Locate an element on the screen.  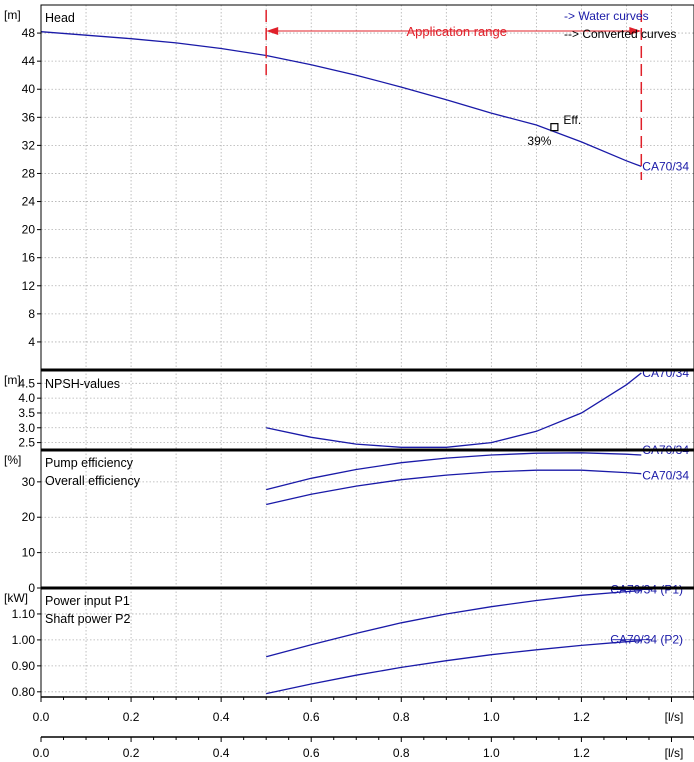
y-tick-label: 10 is located at coordinates (29, 553).